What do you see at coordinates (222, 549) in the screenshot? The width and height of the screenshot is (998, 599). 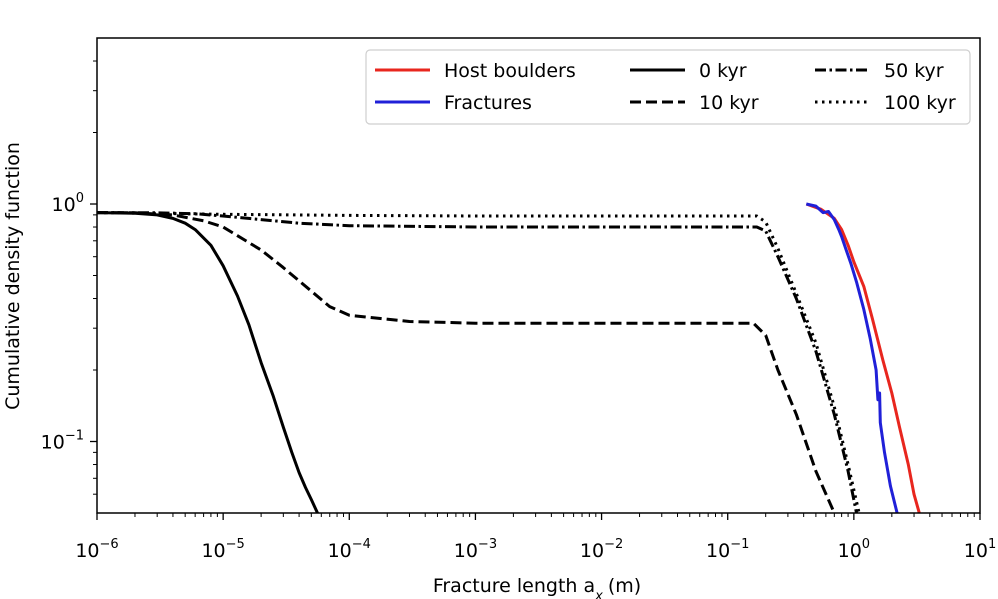 I see `x-tick-label: 10⁻⁵` at bounding box center [222, 549].